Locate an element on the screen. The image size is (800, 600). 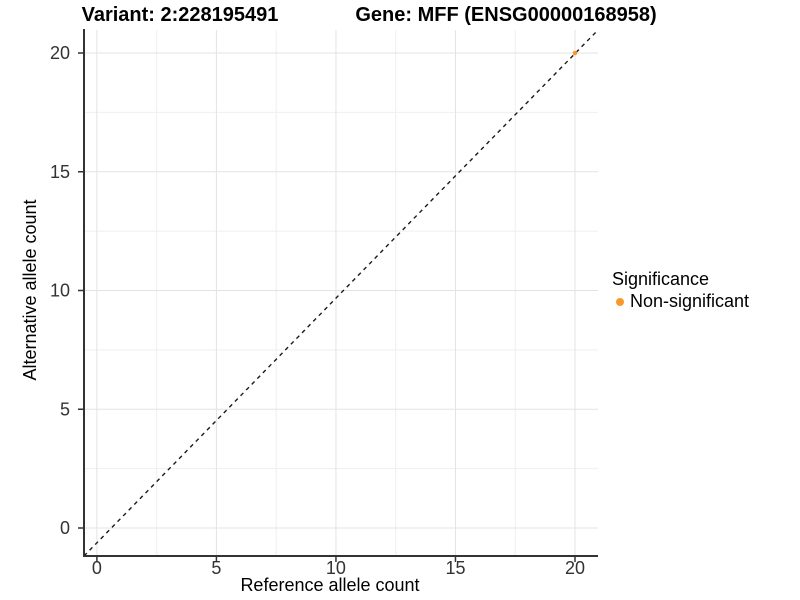
y-tick-label: 10 is located at coordinates (60, 291).